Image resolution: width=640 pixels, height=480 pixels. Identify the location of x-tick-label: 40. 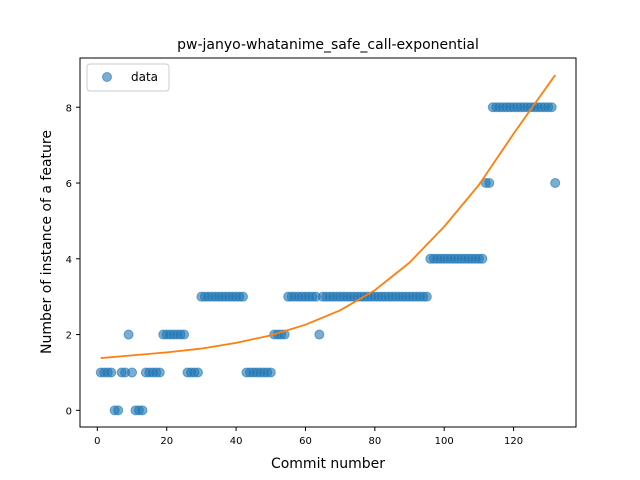
(236, 441).